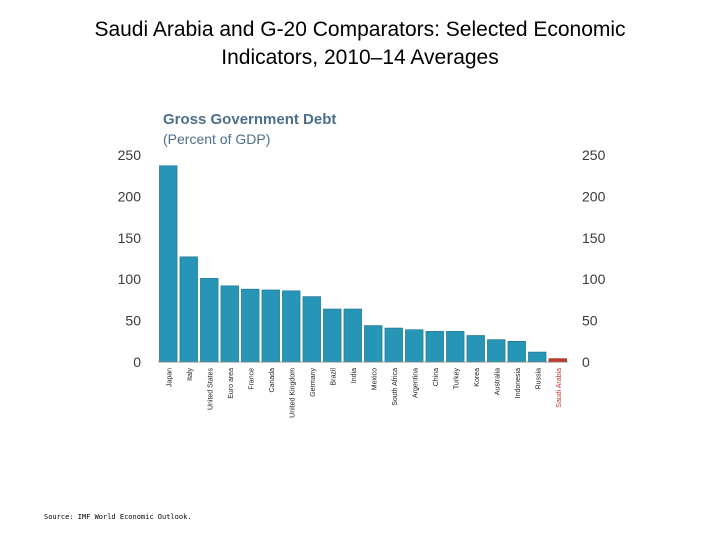  Describe the element at coordinates (594, 196) in the screenshot. I see `y-tick-label-right: 200` at that location.